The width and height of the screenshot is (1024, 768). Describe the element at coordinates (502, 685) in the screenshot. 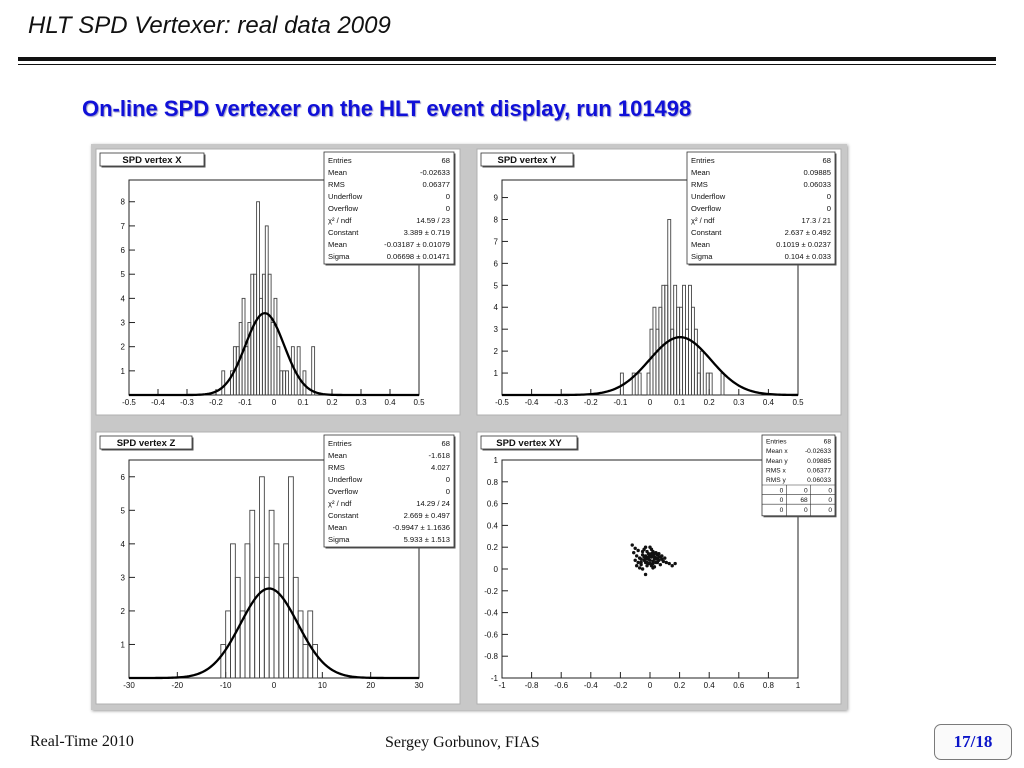

I see `x-tick-label: -1` at that location.